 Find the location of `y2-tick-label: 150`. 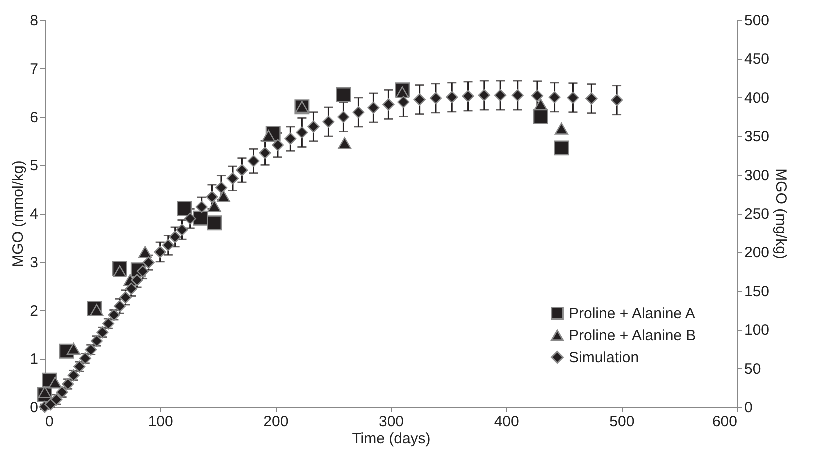

y2-tick-label: 150 is located at coordinates (757, 291).